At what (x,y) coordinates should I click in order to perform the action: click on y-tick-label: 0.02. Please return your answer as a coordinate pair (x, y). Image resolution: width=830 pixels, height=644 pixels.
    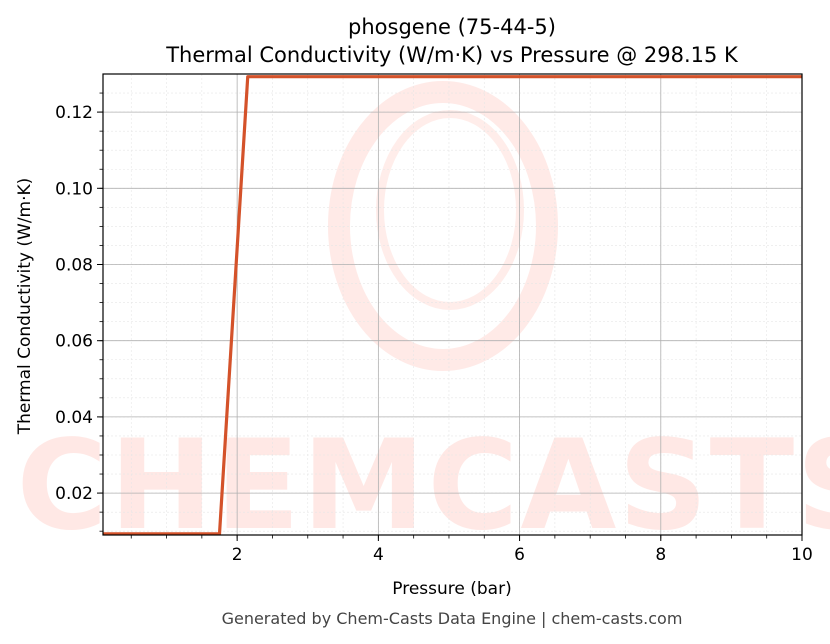
    Looking at the image, I should click on (74, 494).